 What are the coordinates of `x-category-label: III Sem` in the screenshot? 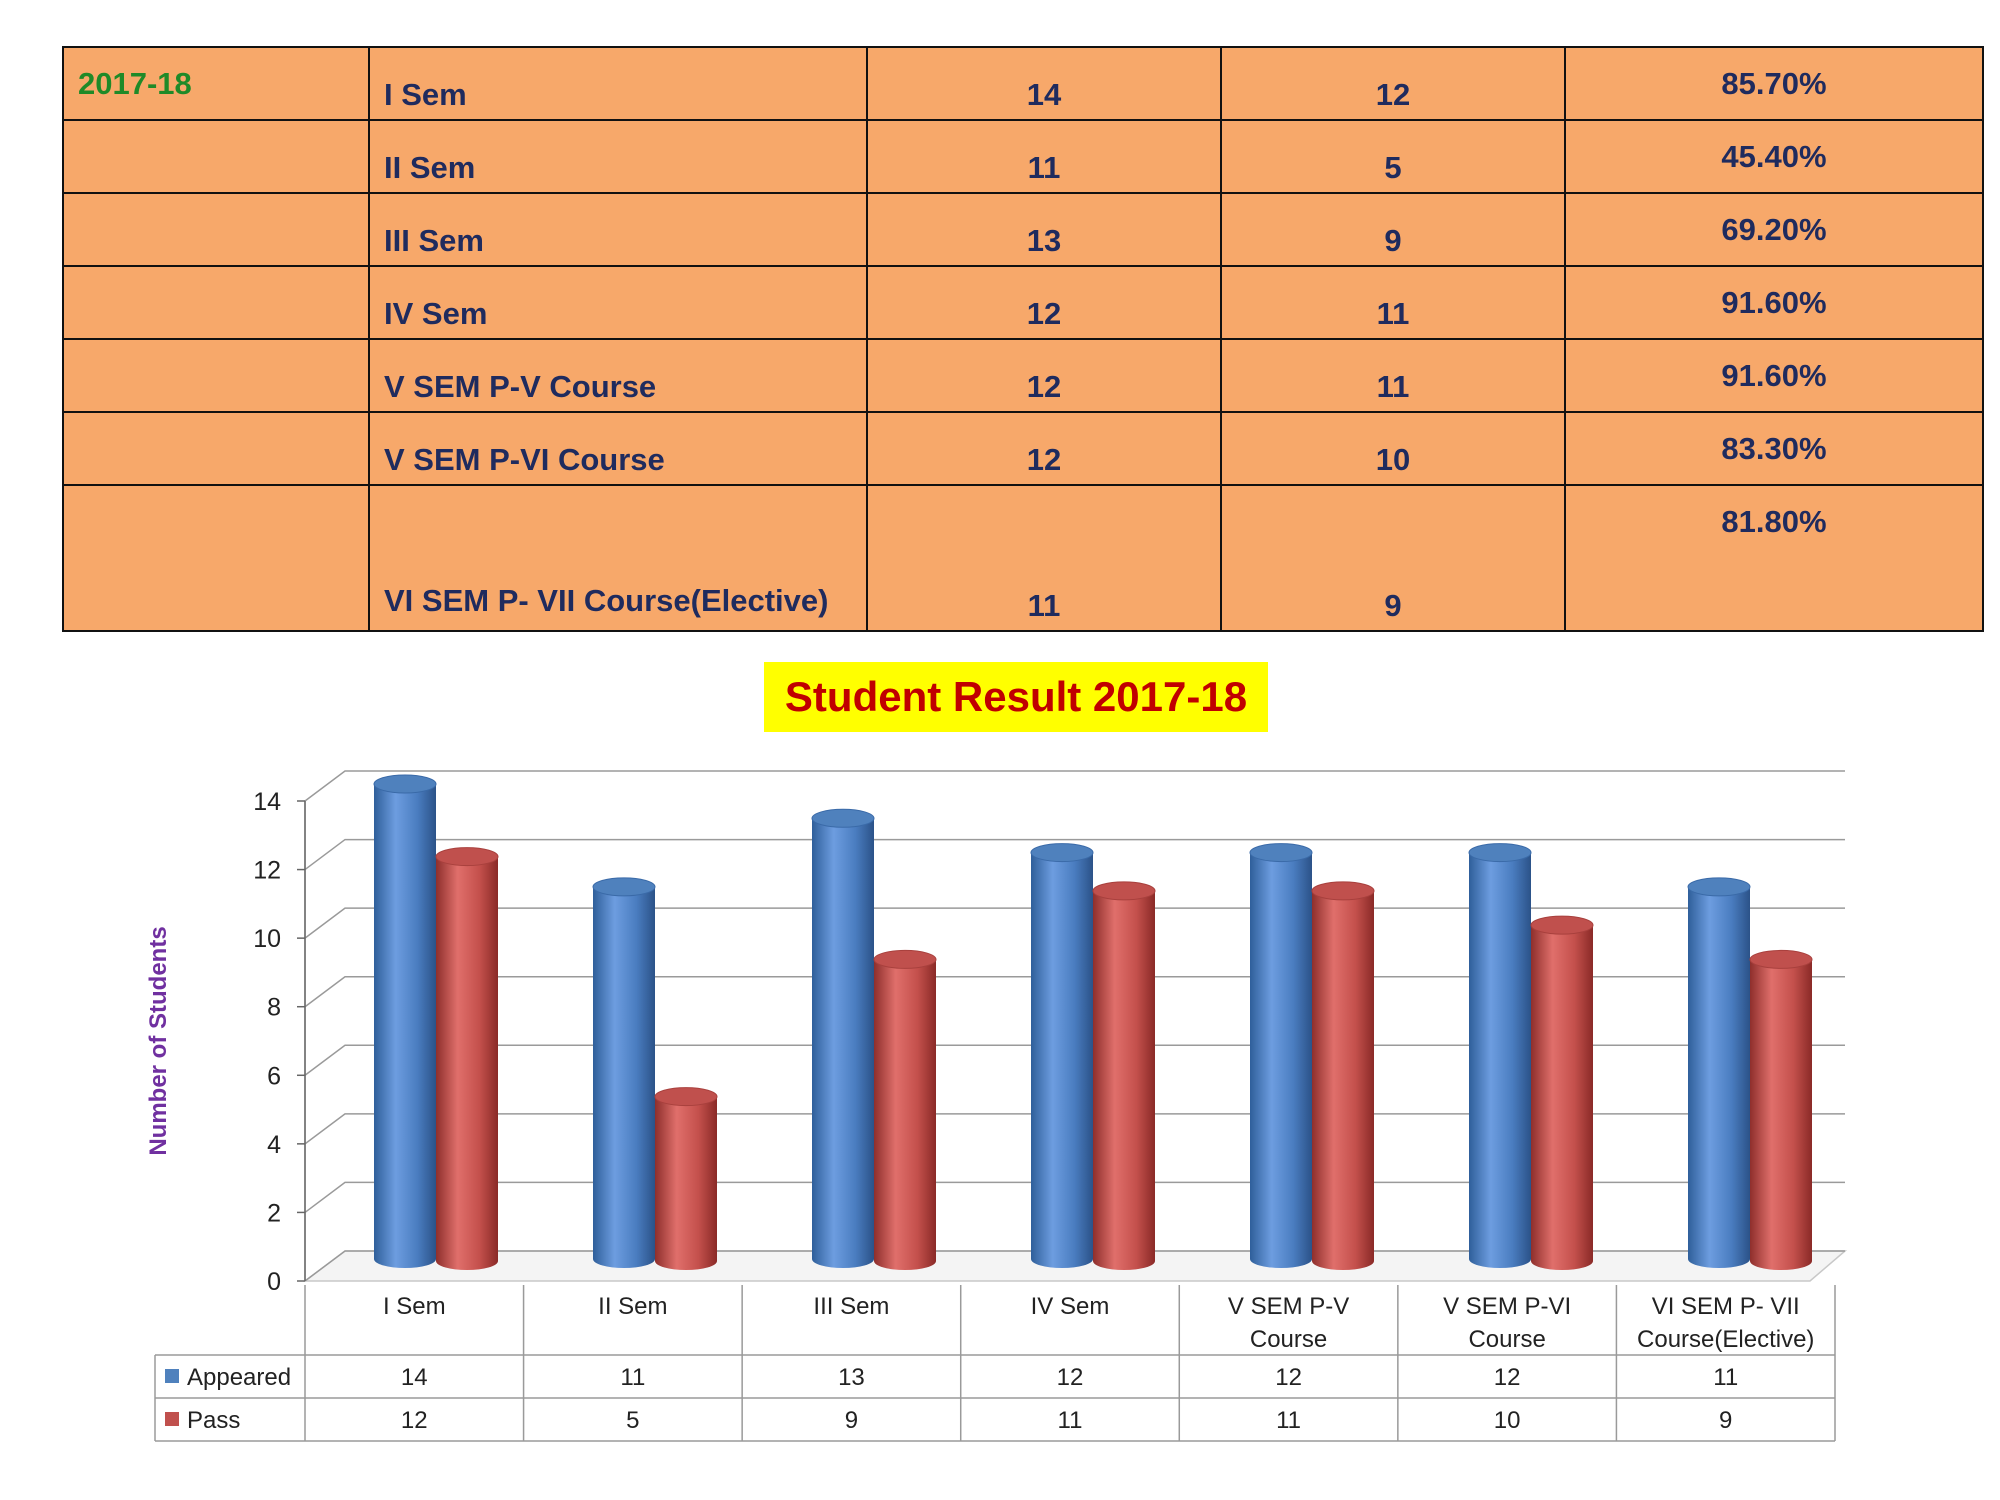 It's located at (851, 1306).